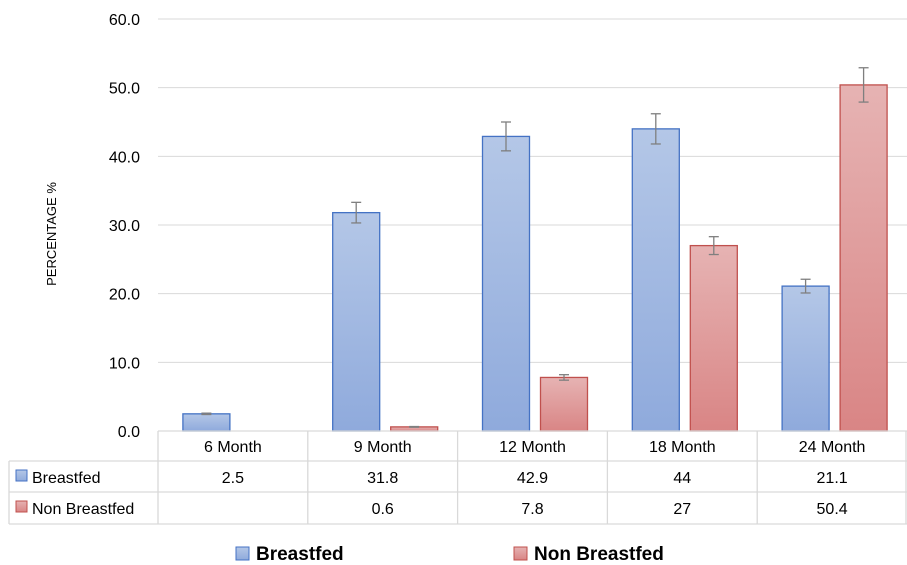 This screenshot has width=907, height=565. I want to click on bar-breastfed-9-month, so click(356, 321).